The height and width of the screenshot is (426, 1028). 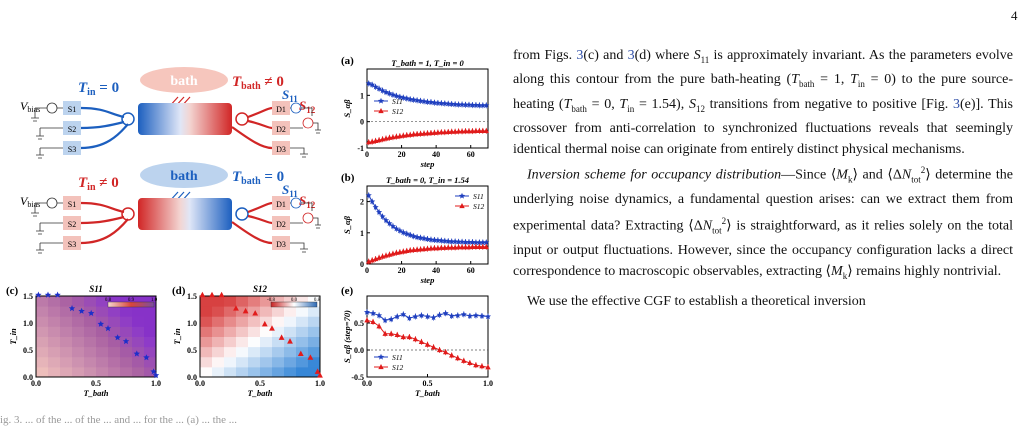 What do you see at coordinates (258, 178) in the screenshot?
I see `t-bath-label: Tbath = 0` at bounding box center [258, 178].